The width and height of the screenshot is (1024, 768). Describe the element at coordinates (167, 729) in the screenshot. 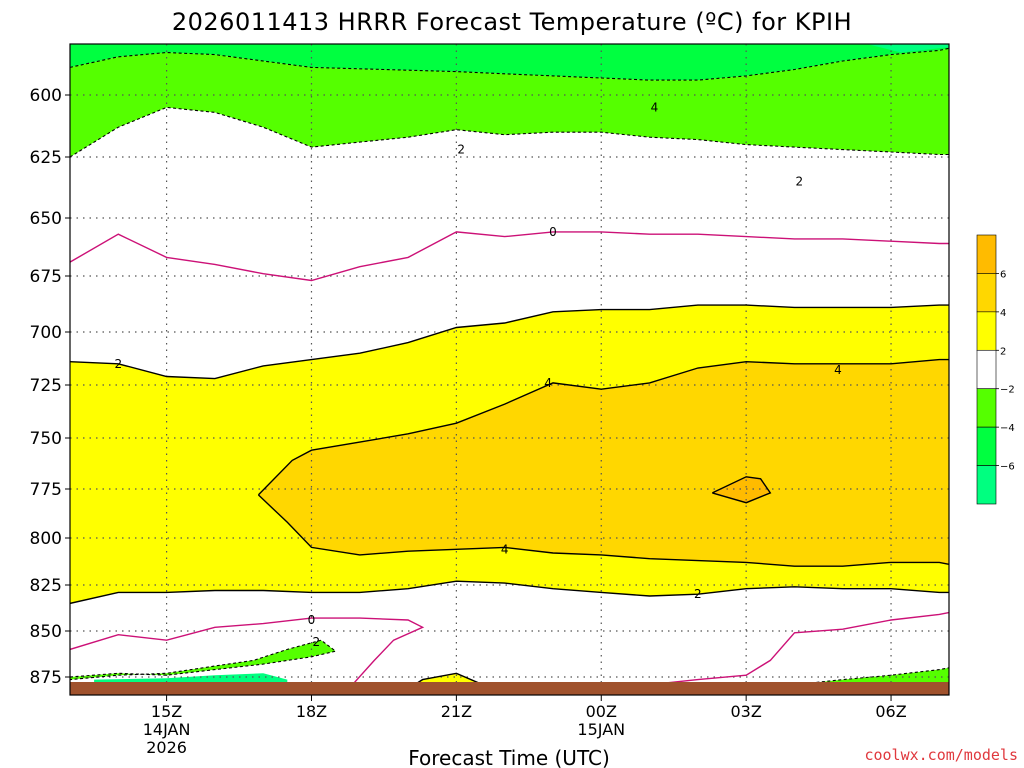

I see `x-tick-label: 14JAN` at that location.